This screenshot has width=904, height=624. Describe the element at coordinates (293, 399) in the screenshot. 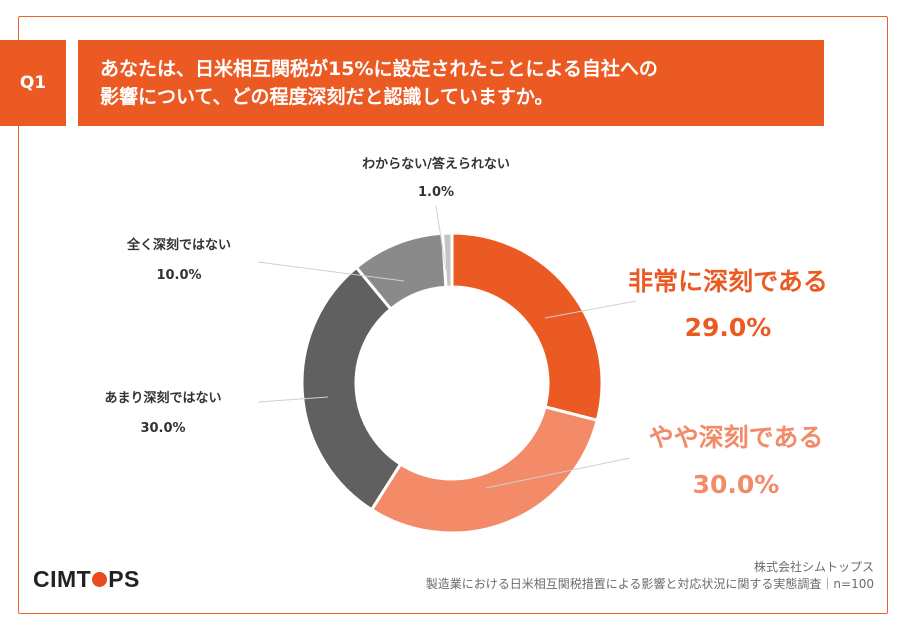

I see `leader-line-not-very-serious` at that location.